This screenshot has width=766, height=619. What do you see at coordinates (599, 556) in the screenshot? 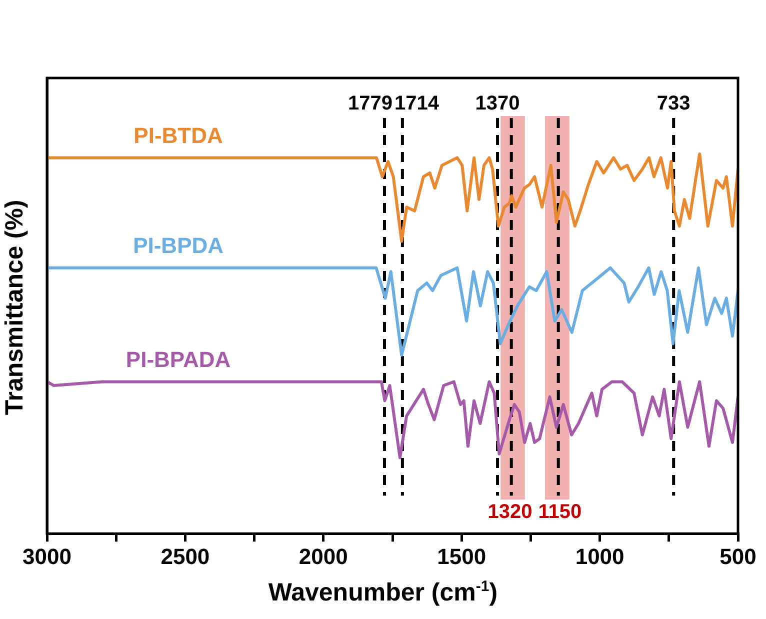
I see `x-tick-label: 1000` at bounding box center [599, 556].